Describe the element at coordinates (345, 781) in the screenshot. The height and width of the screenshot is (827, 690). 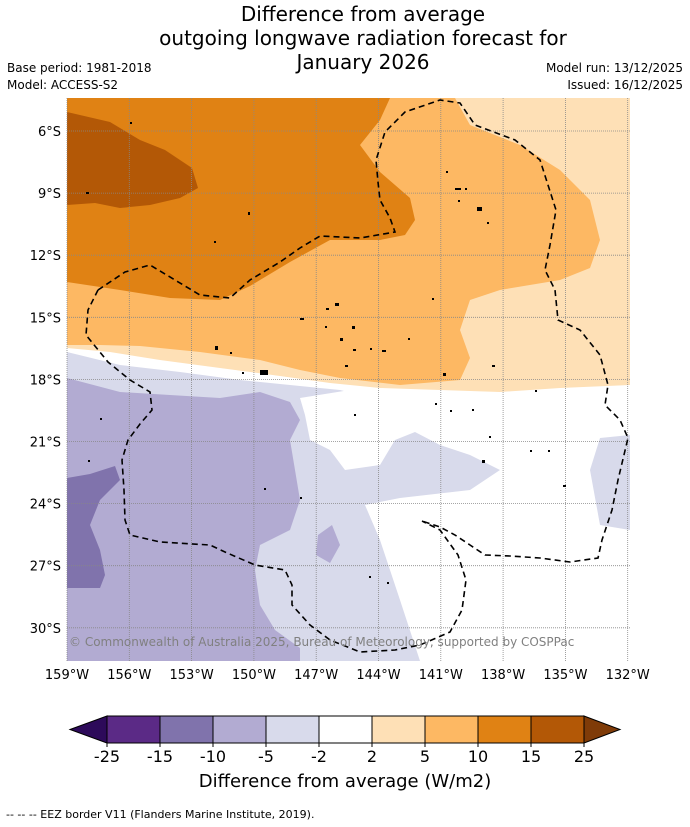
I see `colorbar-label: Difference from average (W/m2)` at that location.